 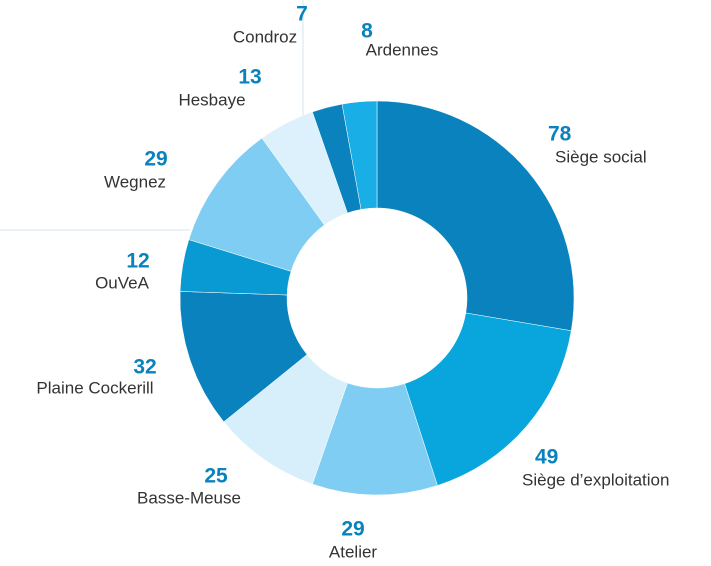 What do you see at coordinates (560, 134) in the screenshot?
I see `value-label: 78` at bounding box center [560, 134].